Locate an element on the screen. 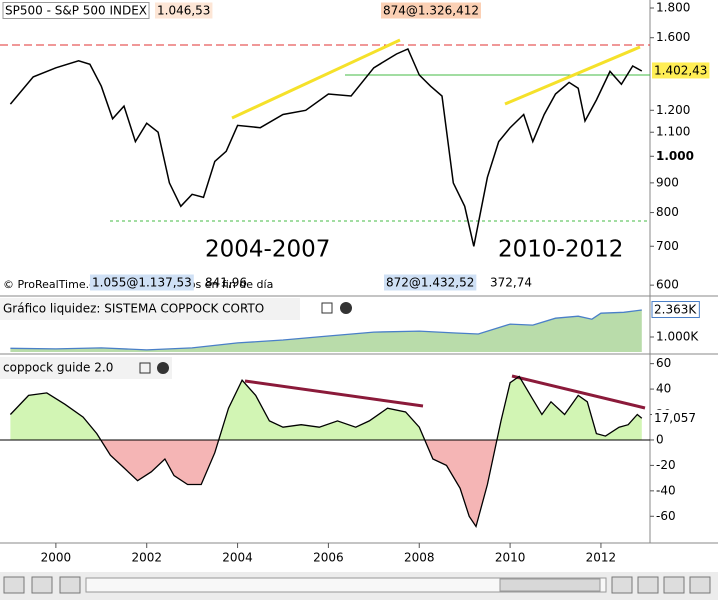 The height and width of the screenshot is (600, 718). annotation: 2010-2012 is located at coordinates (560, 250).